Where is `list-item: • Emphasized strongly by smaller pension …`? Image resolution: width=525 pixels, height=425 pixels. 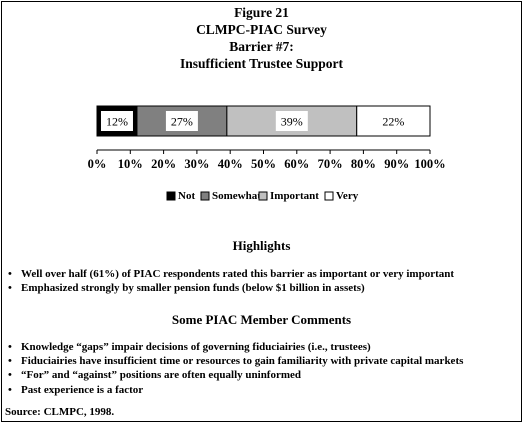 list-item: • Emphasized strongly by smaller pension … is located at coordinates (186, 288).